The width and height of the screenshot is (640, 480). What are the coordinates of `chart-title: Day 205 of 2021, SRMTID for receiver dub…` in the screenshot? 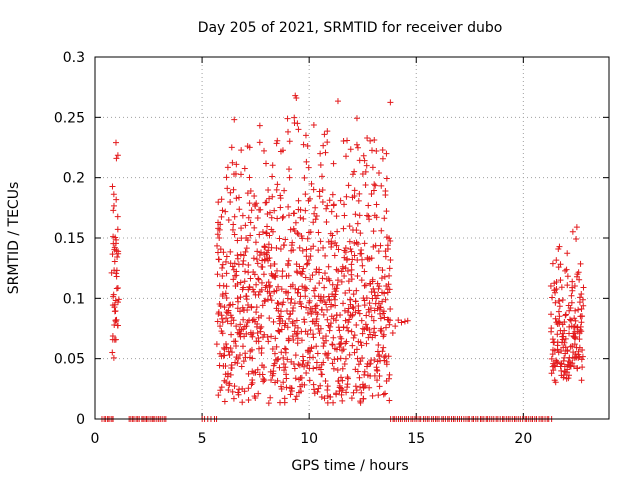 It's located at (350, 28).